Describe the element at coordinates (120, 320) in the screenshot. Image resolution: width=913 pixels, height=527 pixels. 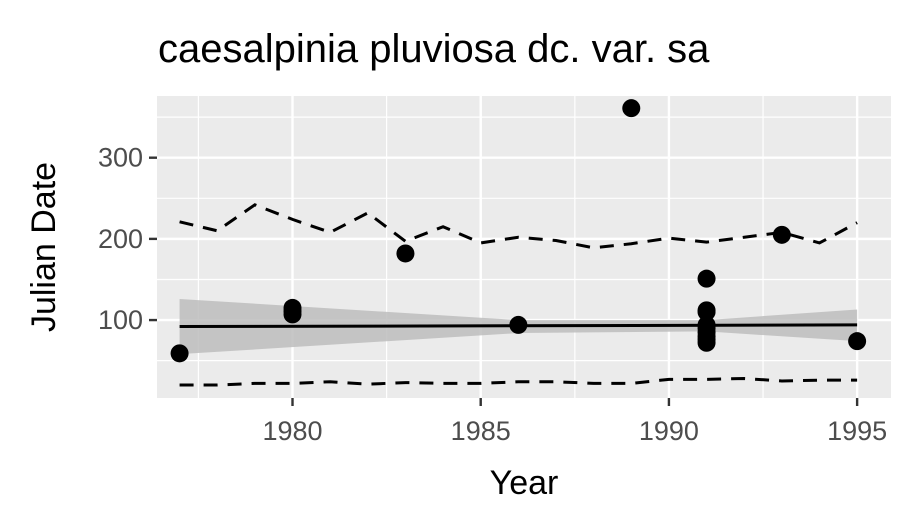
I see `y-tick-label: 100` at that location.